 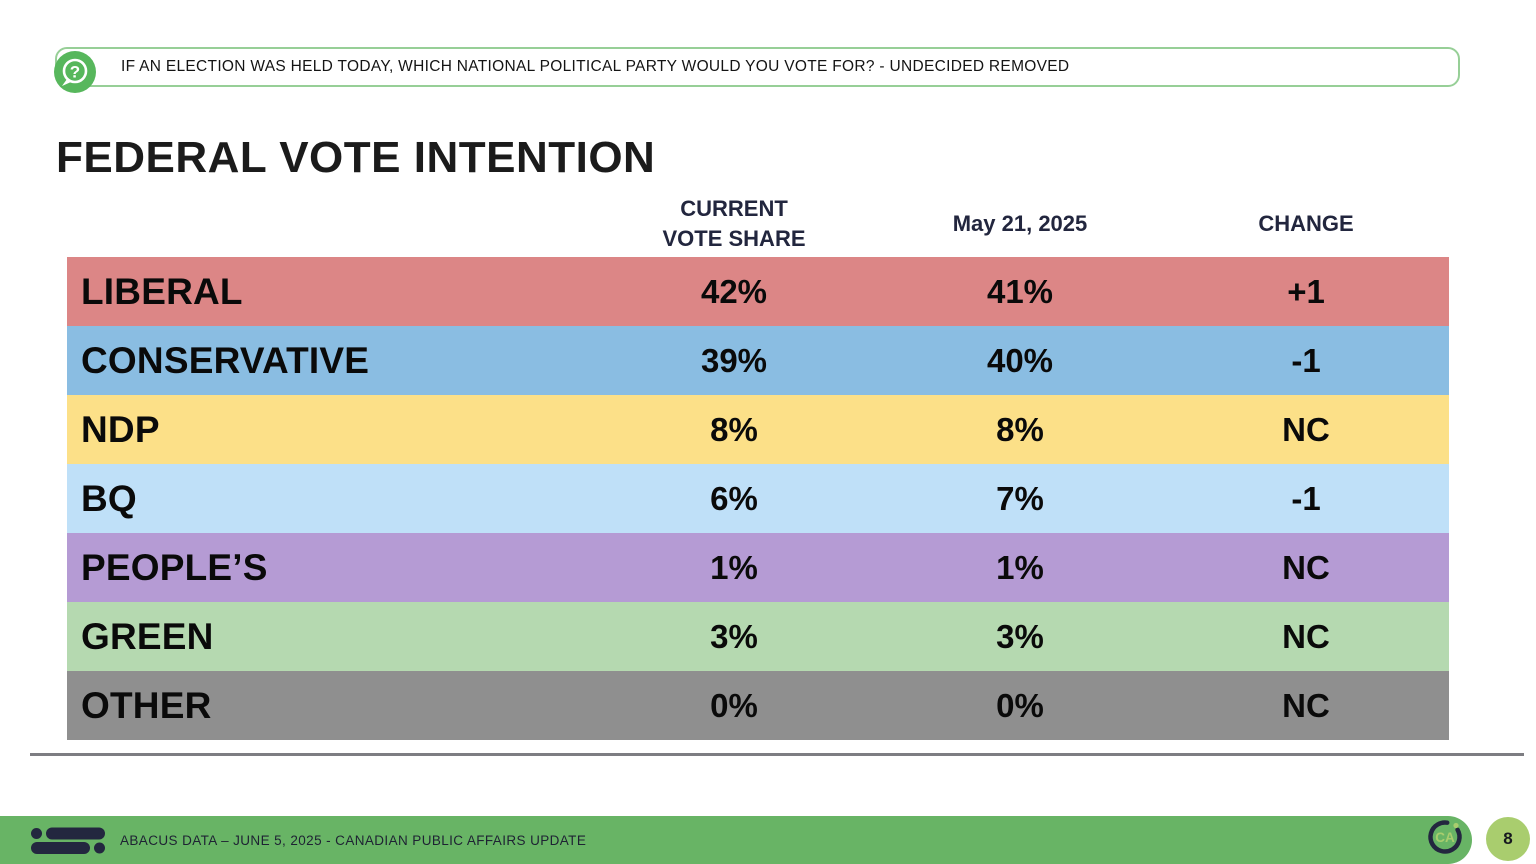 What do you see at coordinates (1020, 498) in the screenshot?
I see `previous-vote-share: 7%` at bounding box center [1020, 498].